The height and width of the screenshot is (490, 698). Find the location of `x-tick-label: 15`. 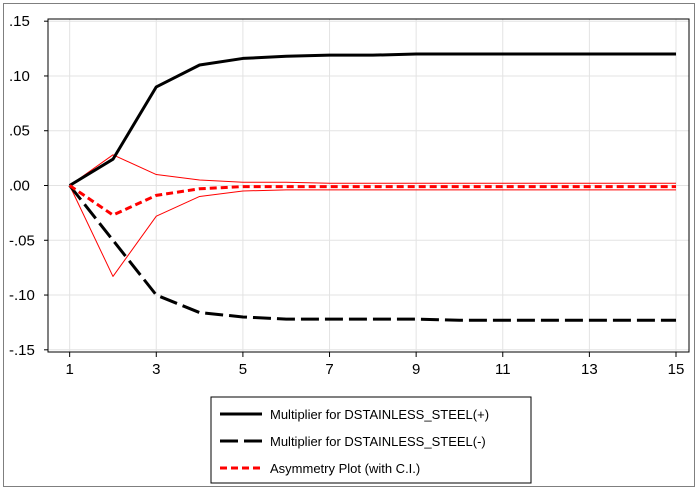

x-tick-label: 15 is located at coordinates (676, 369).